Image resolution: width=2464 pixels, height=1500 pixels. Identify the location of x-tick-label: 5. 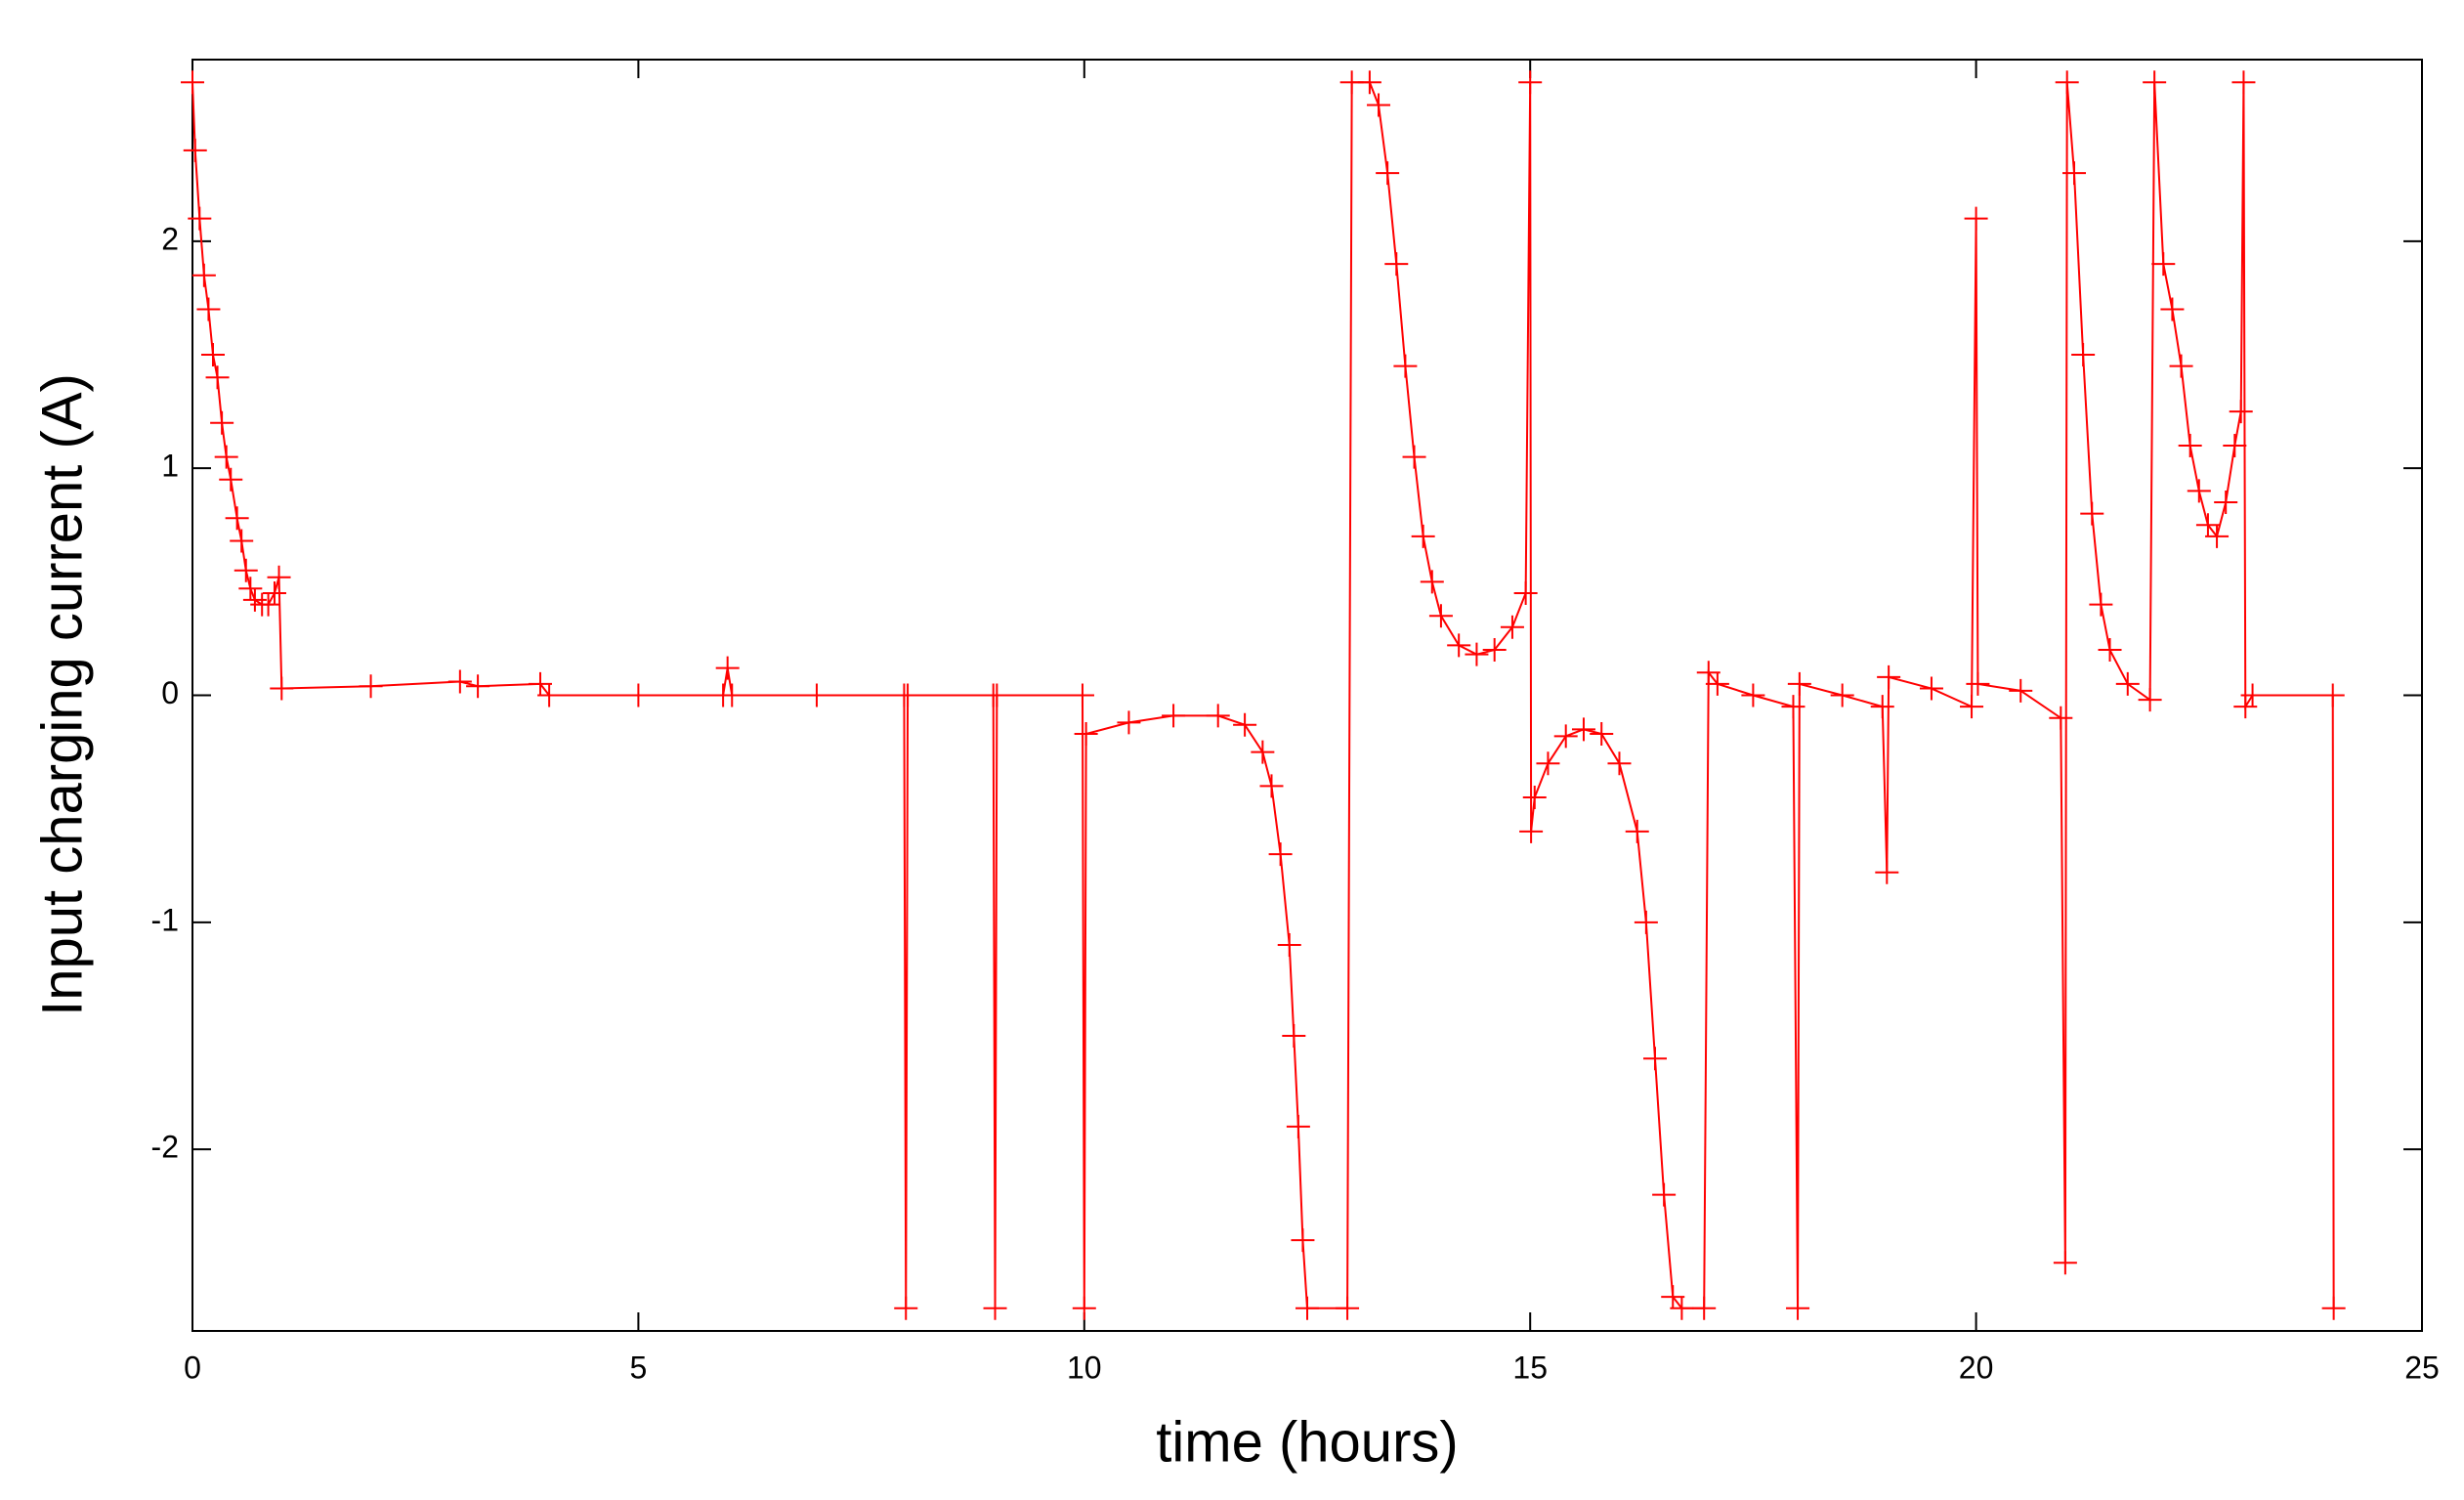
(639, 1368).